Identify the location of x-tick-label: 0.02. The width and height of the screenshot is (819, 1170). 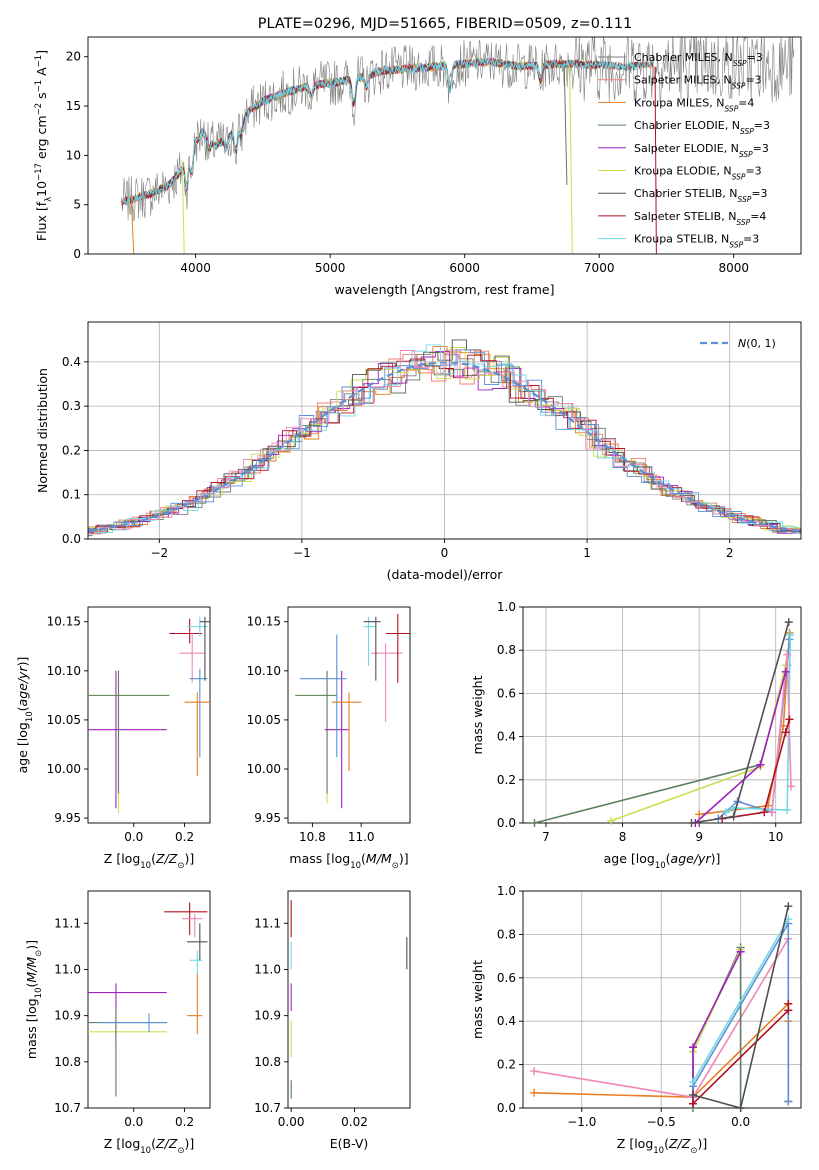
(354, 1122).